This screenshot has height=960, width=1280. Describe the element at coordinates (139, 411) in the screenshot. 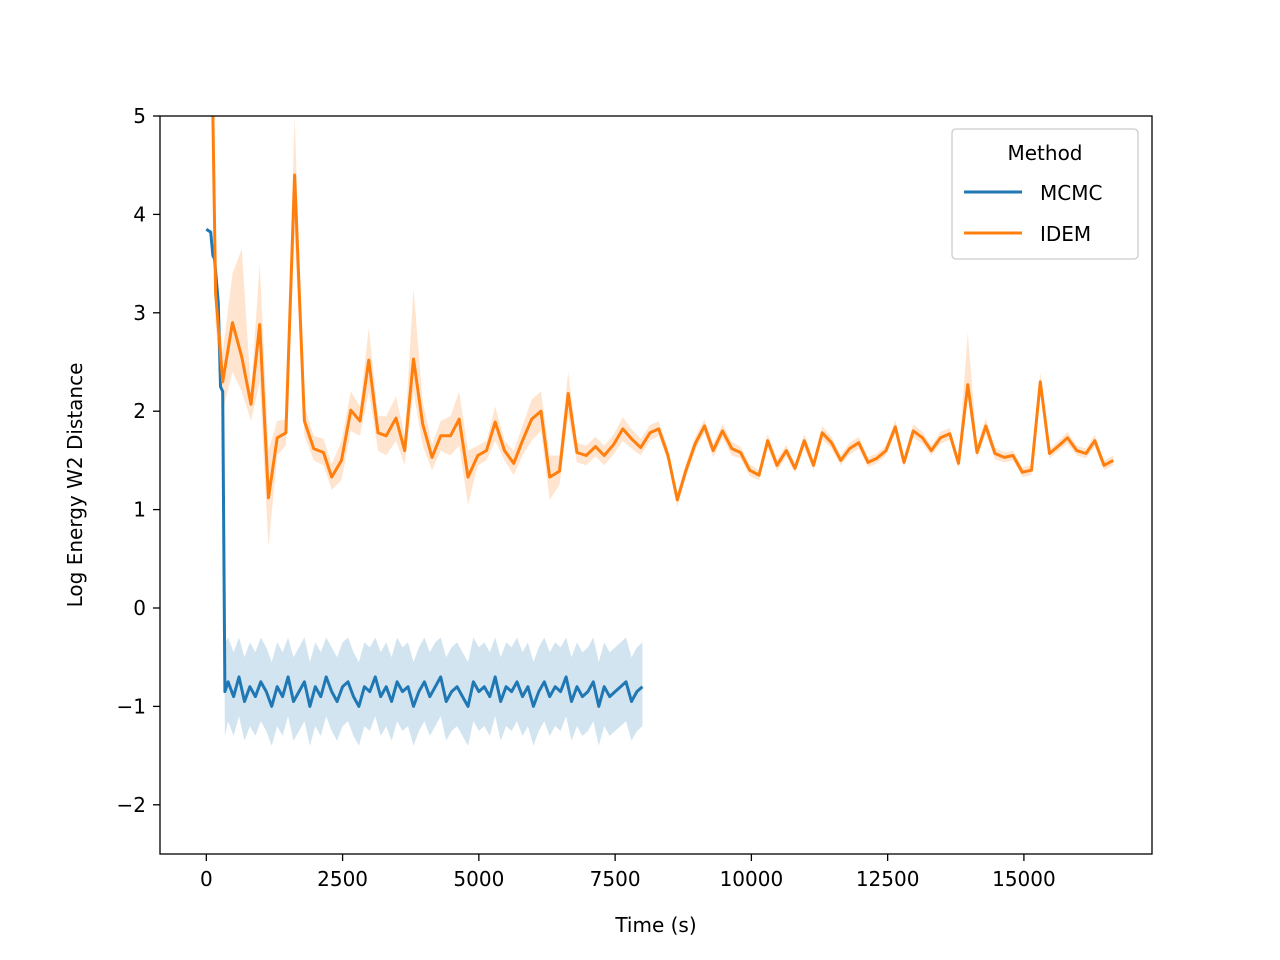

I see `y-tick-label: 2` at that location.